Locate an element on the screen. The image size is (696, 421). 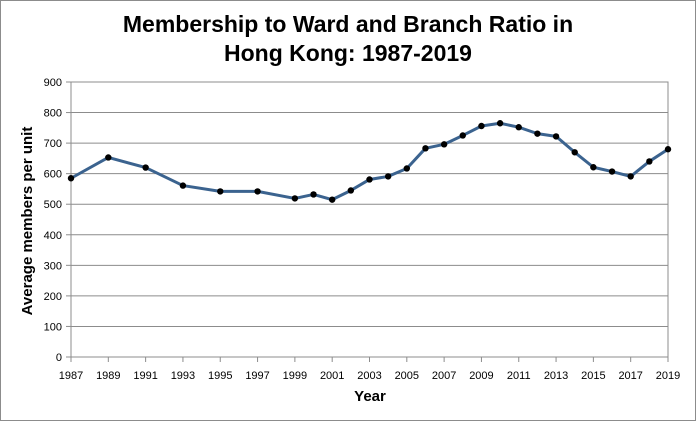
y-tick-label: 700 is located at coordinates (53, 144).